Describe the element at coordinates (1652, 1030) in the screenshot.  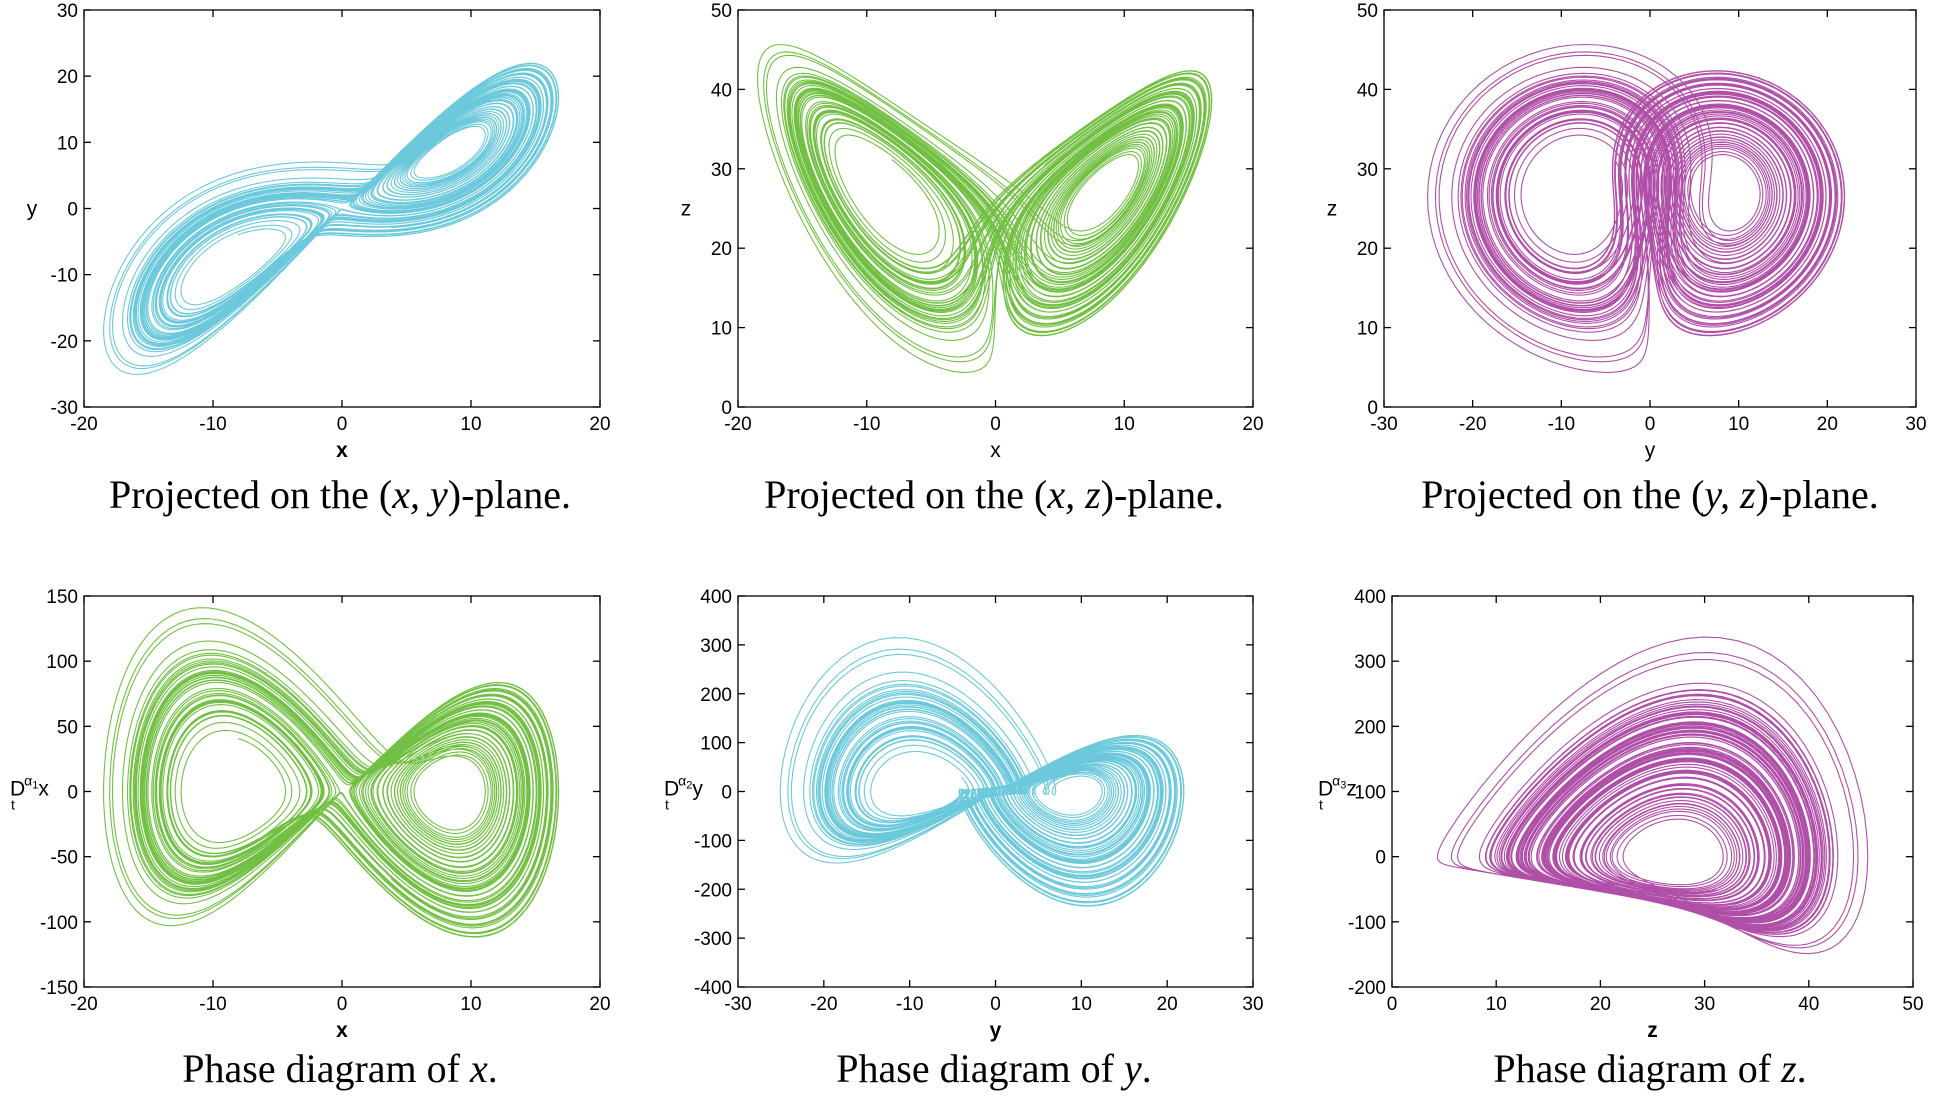
I see `x-axis-label: z` at that location.